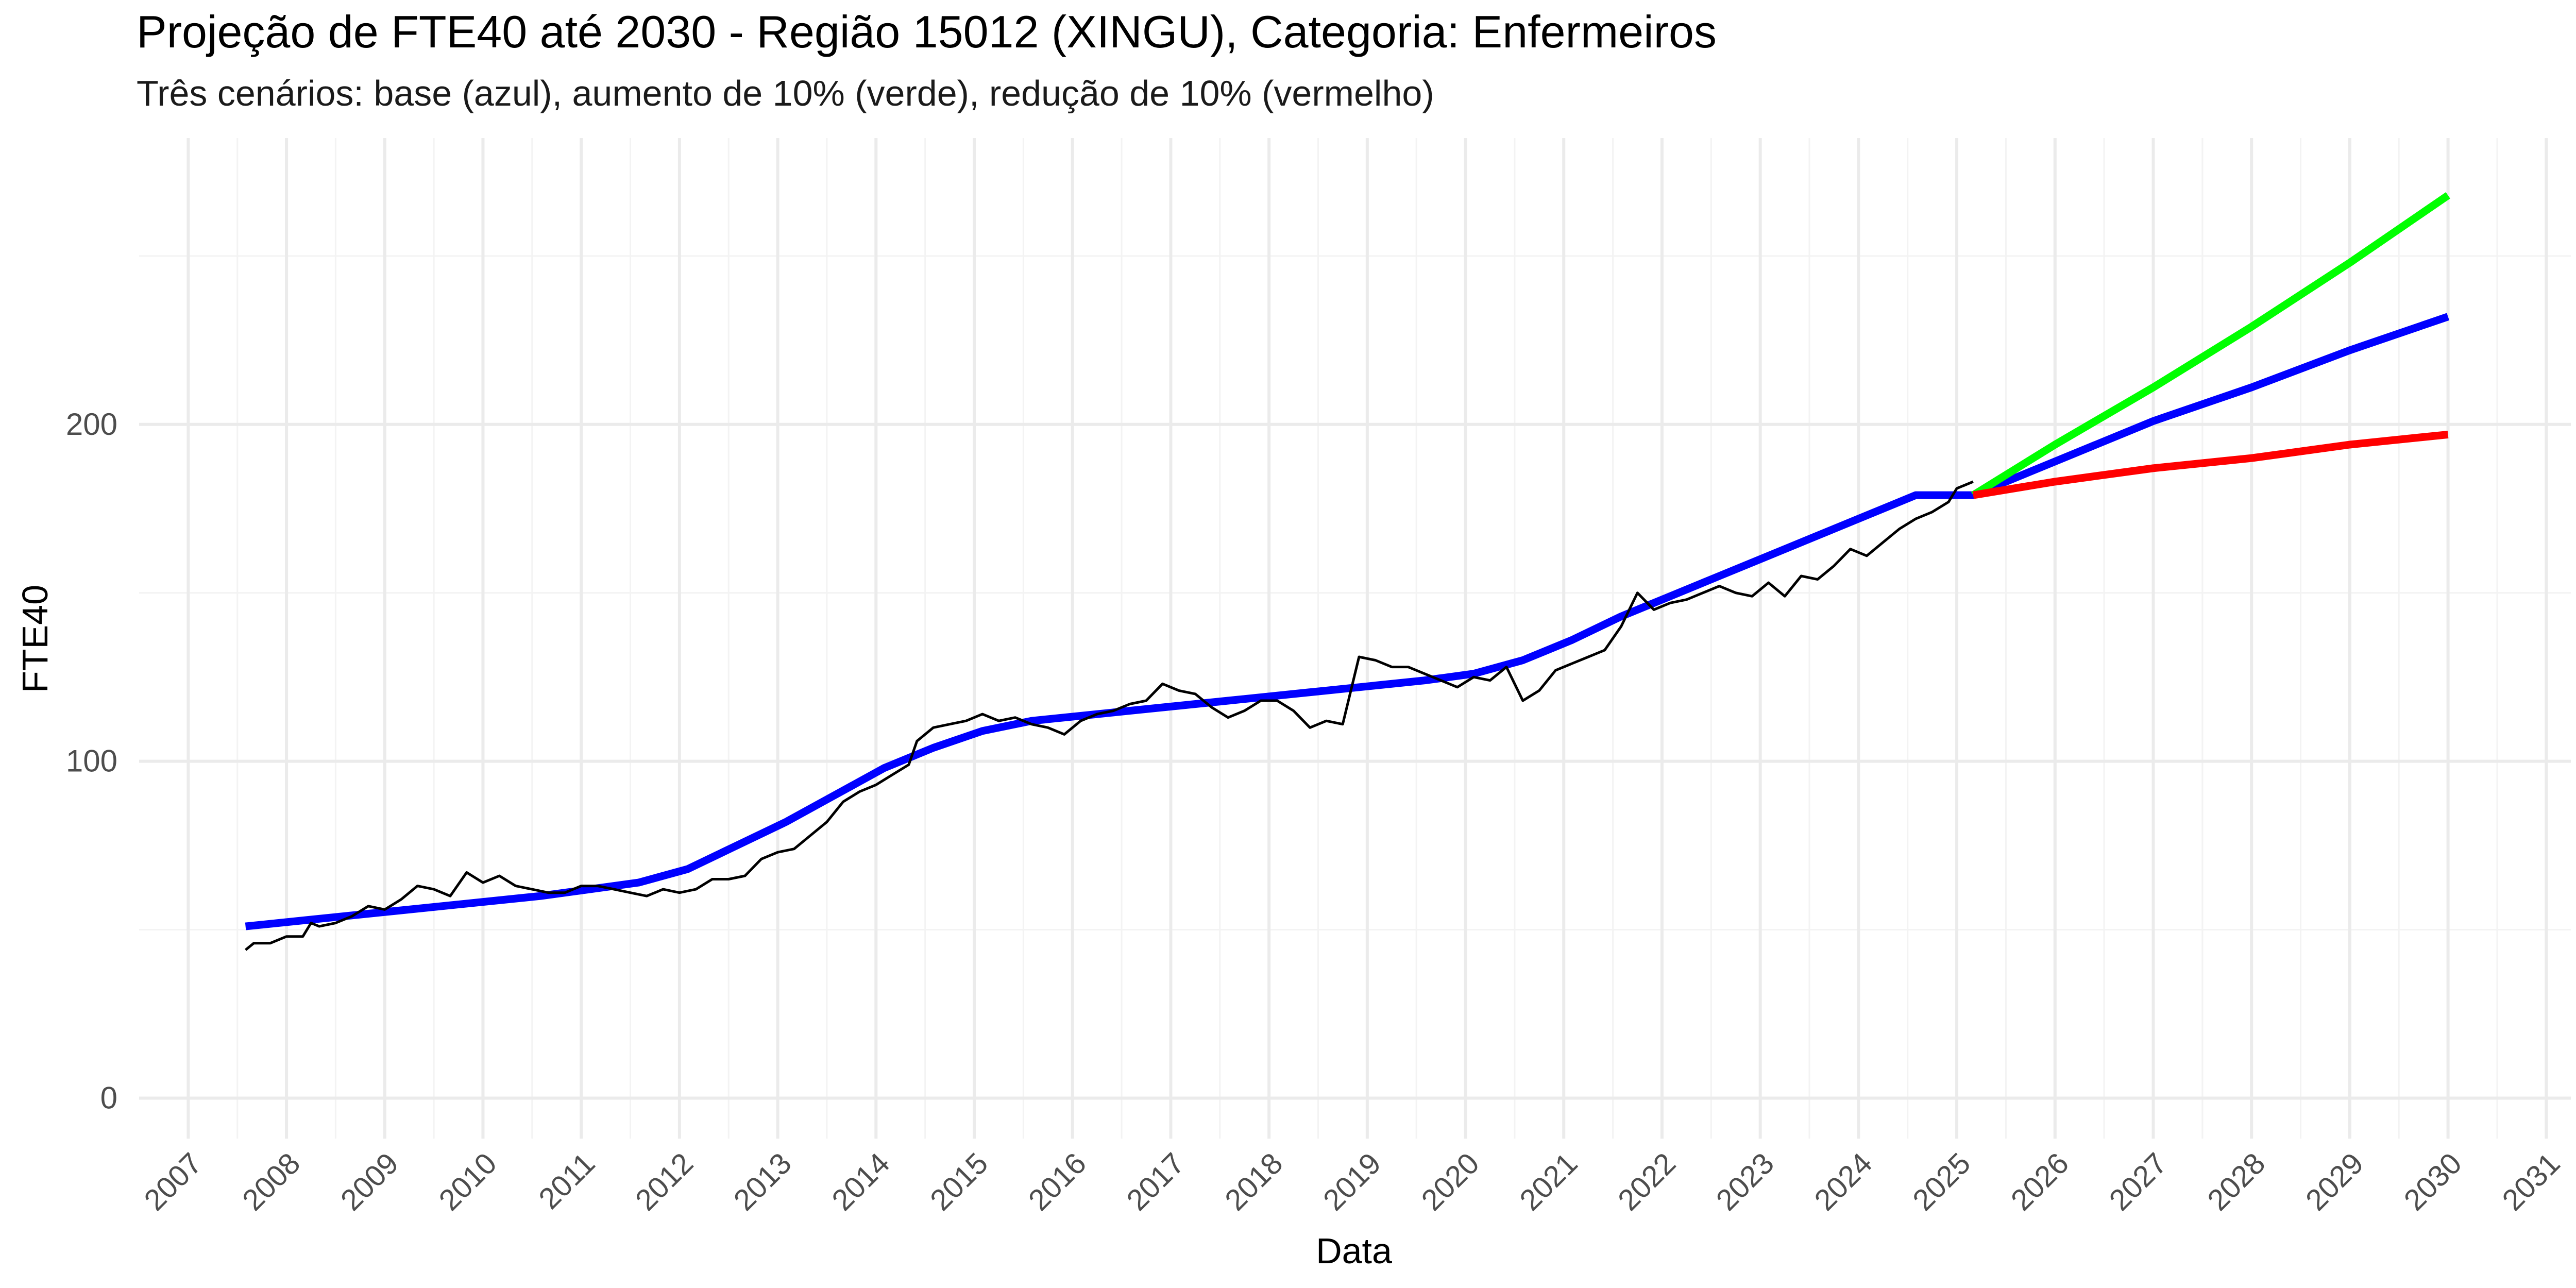  I want to click on y-tick-labels: 0 100 200, so click(91, 761).